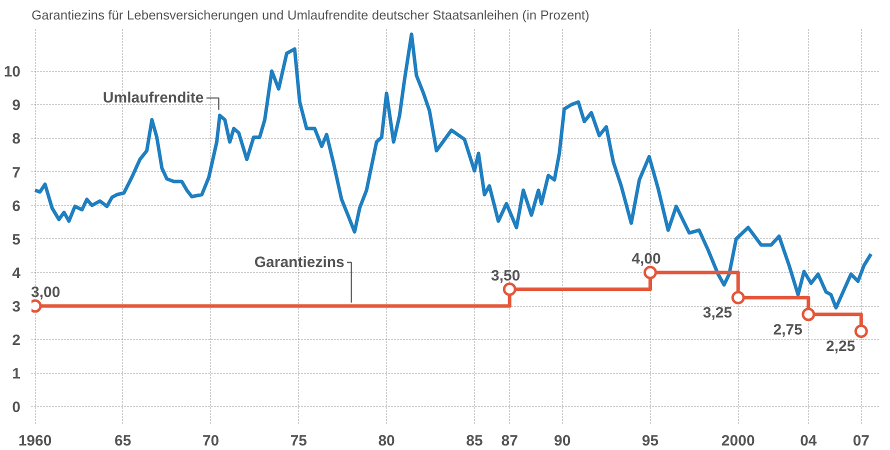  I want to click on x-tick-label: 80, so click(386, 441).